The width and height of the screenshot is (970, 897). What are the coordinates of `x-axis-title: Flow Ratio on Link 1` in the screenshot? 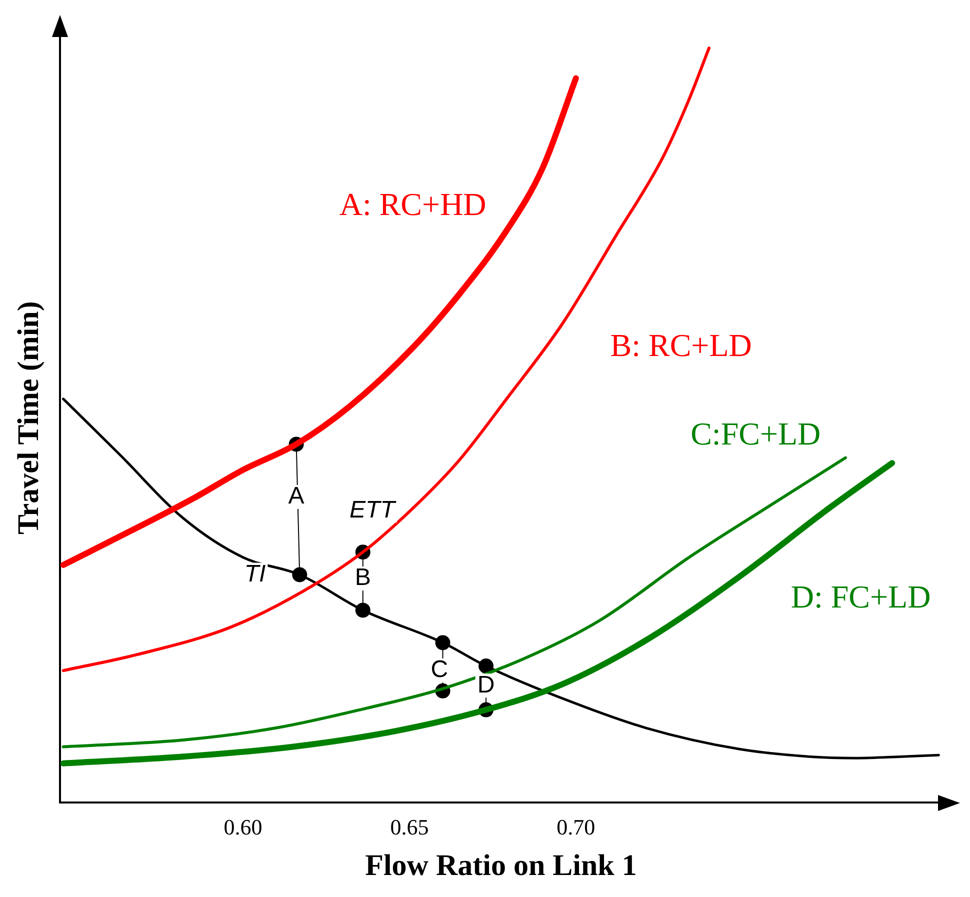 It's located at (501, 865).